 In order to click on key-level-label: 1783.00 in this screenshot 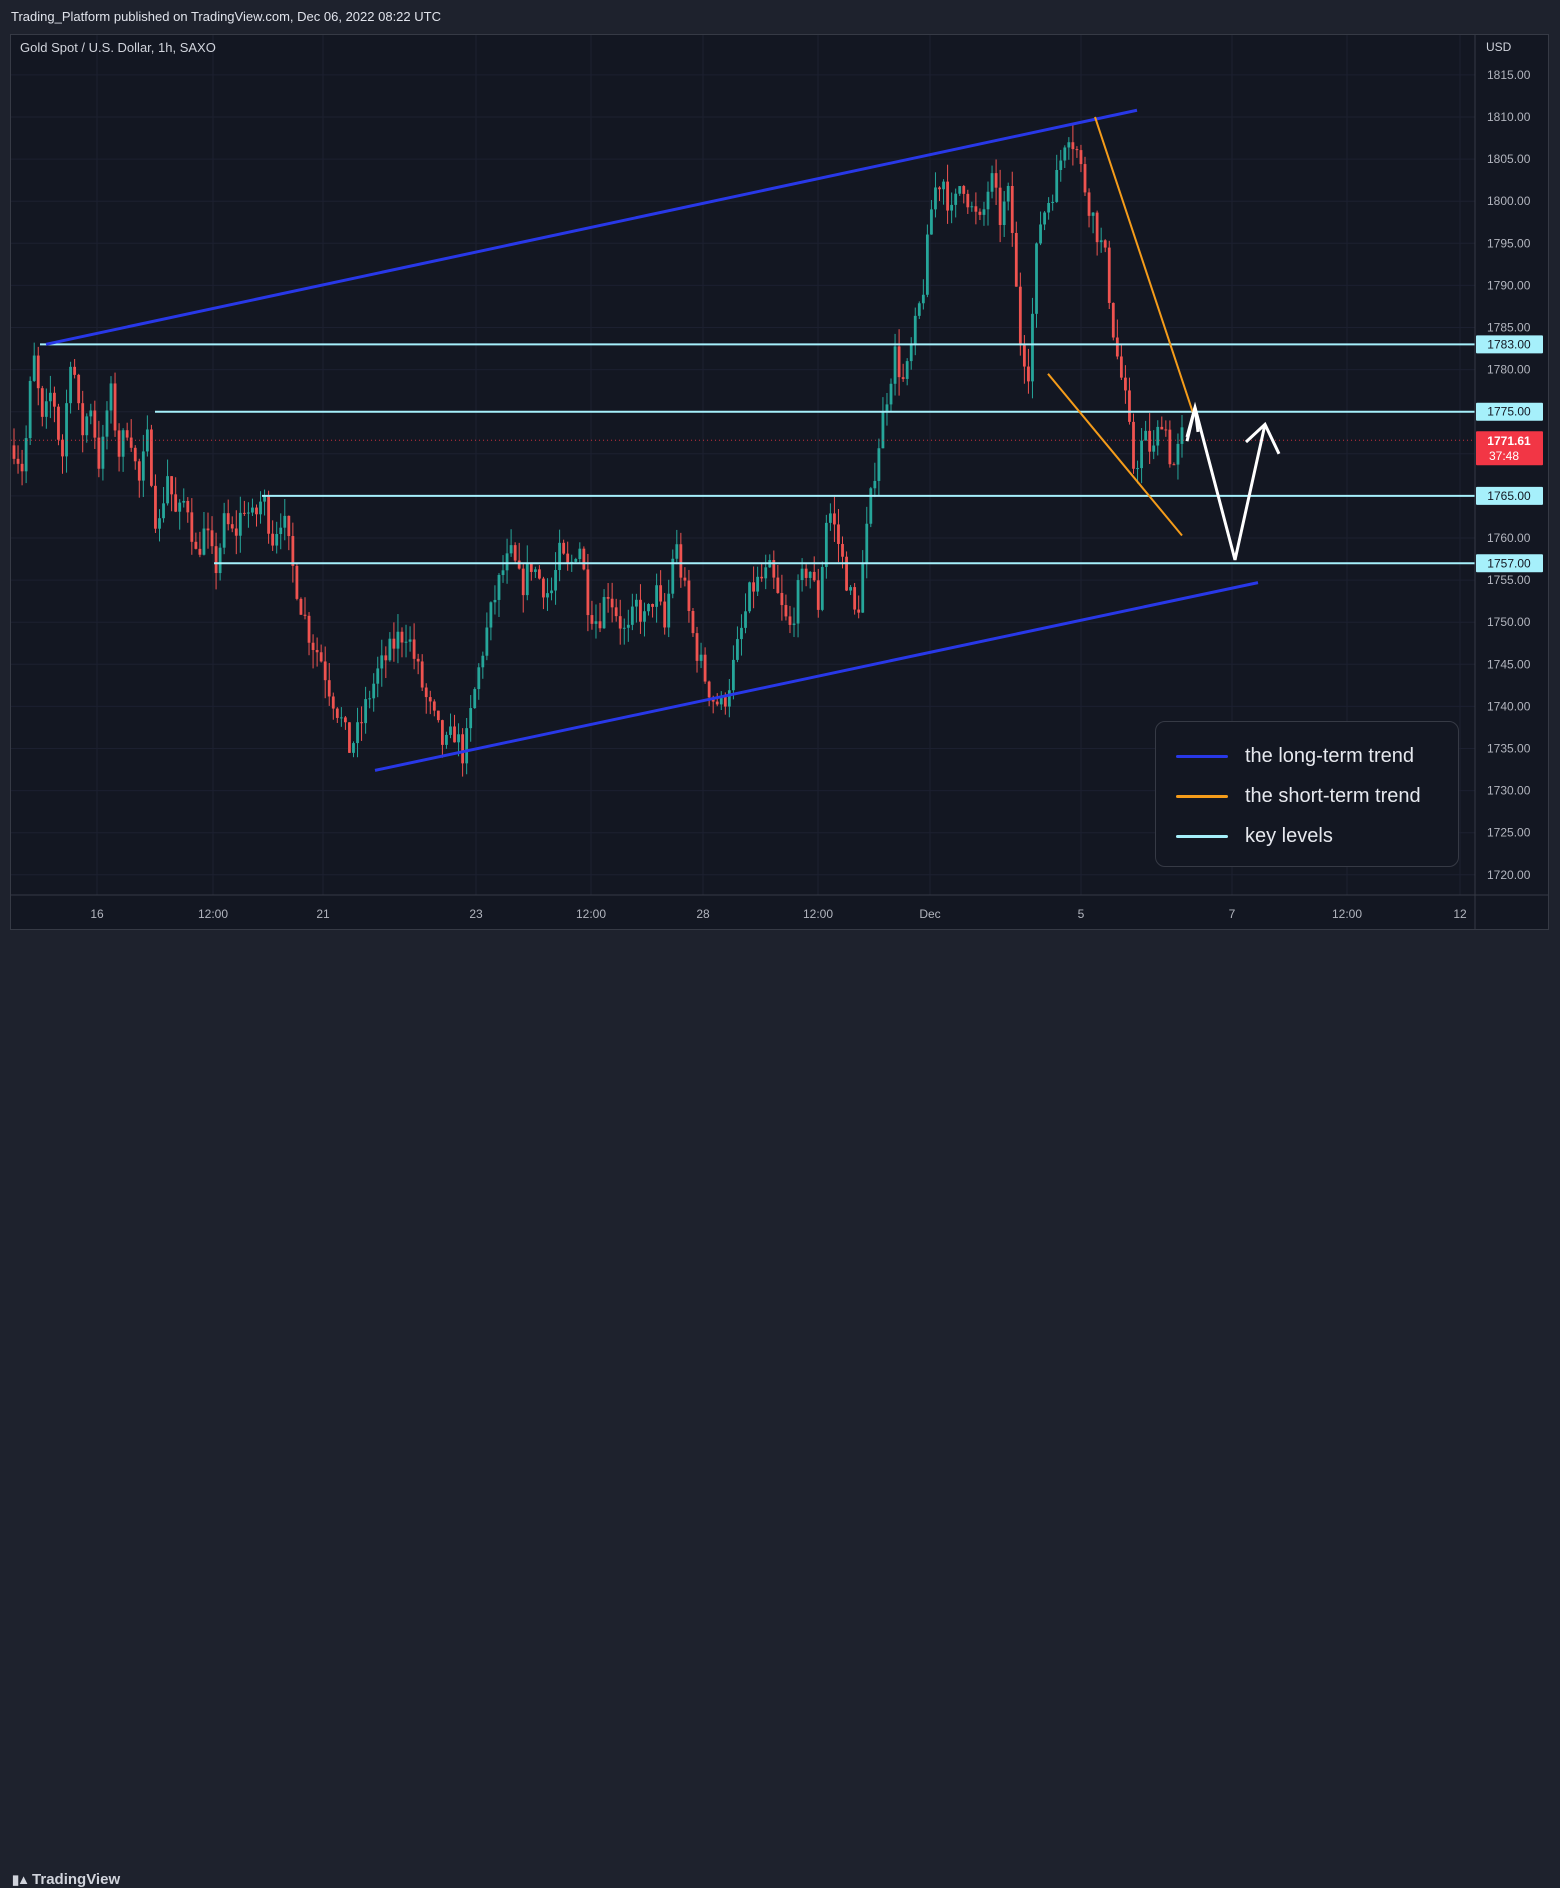, I will do `click(1509, 344)`.